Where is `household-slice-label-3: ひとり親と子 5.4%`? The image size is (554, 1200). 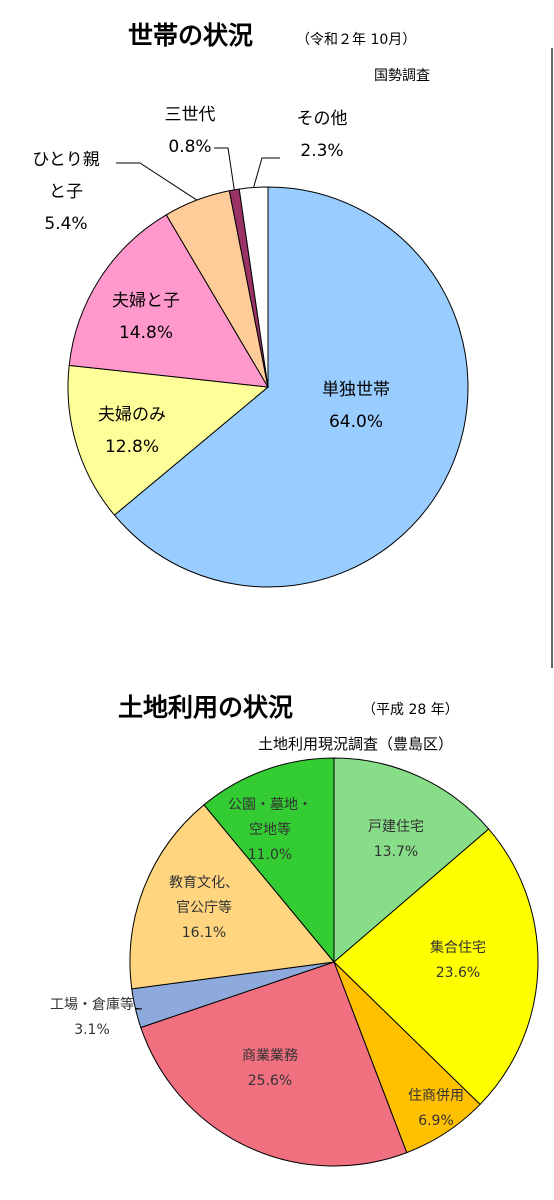
household-slice-label-3: ひとり親と子 5.4% is located at coordinates (66, 192).